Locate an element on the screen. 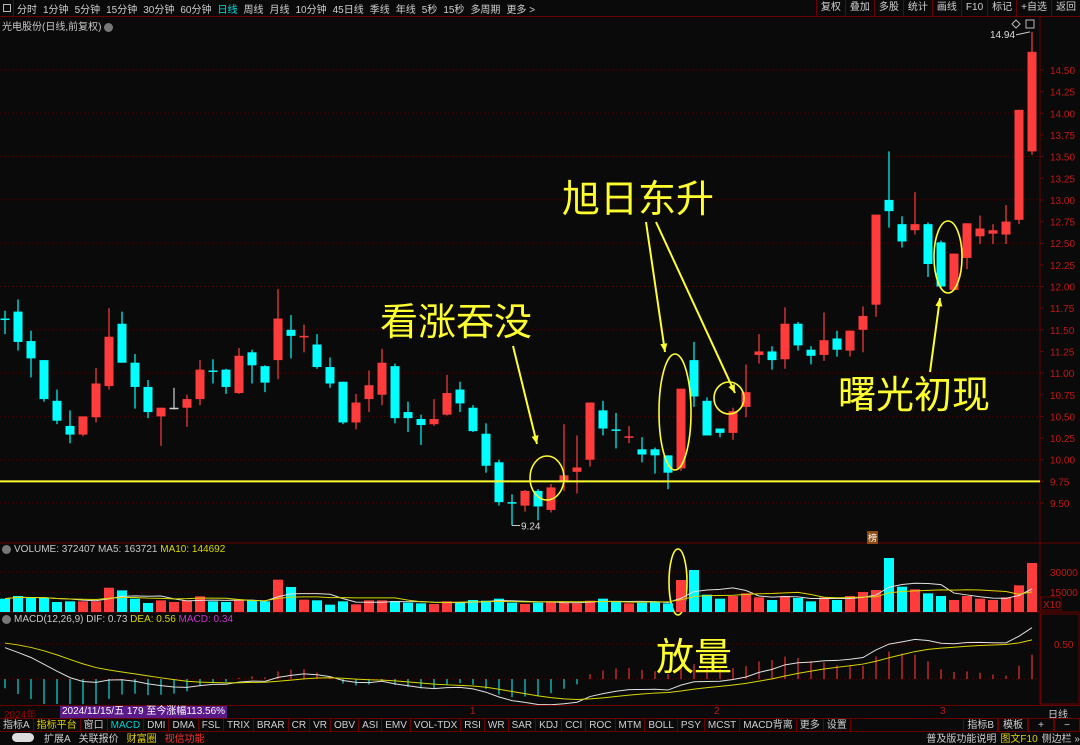  period-tab: 分时 is located at coordinates (27, 10).